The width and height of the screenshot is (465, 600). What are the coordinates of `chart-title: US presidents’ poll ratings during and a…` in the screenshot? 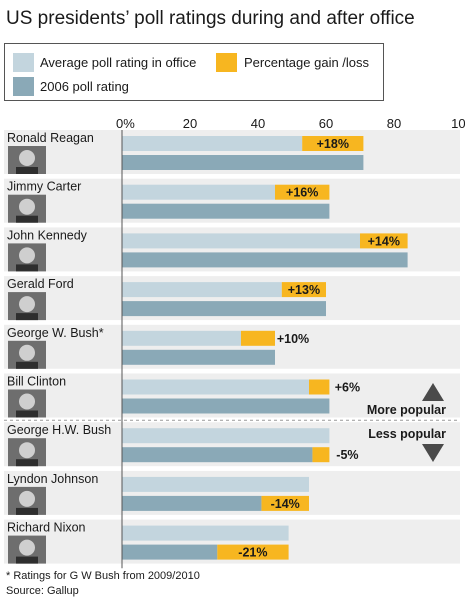 It's located at (210, 18).